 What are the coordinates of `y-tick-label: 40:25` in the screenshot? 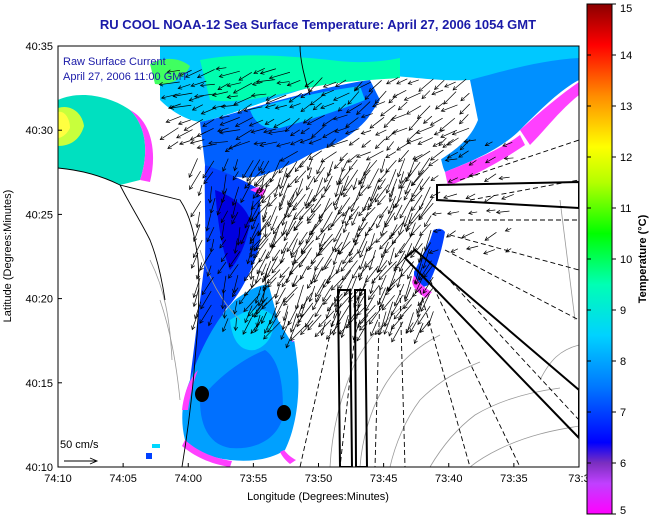 It's located at (39, 215).